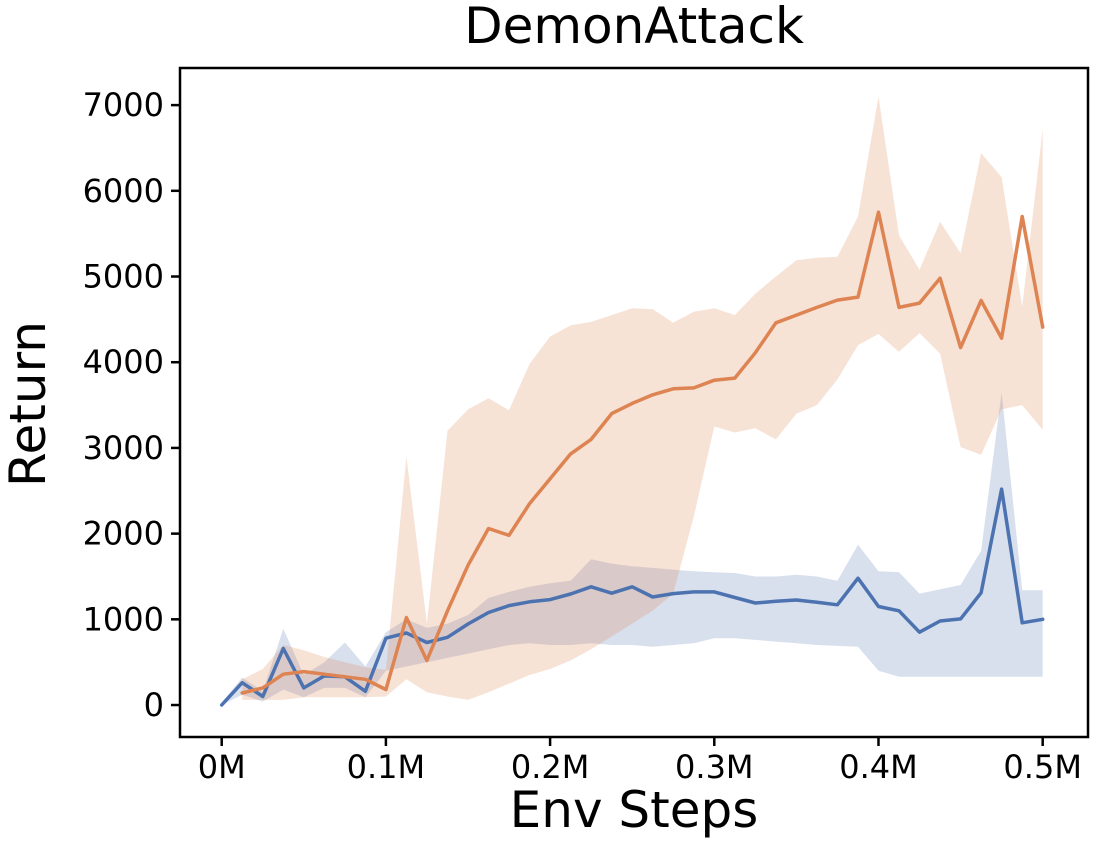 Image resolution: width=1104 pixels, height=862 pixels. I want to click on x-tick-label: 0.1M, so click(386, 767).